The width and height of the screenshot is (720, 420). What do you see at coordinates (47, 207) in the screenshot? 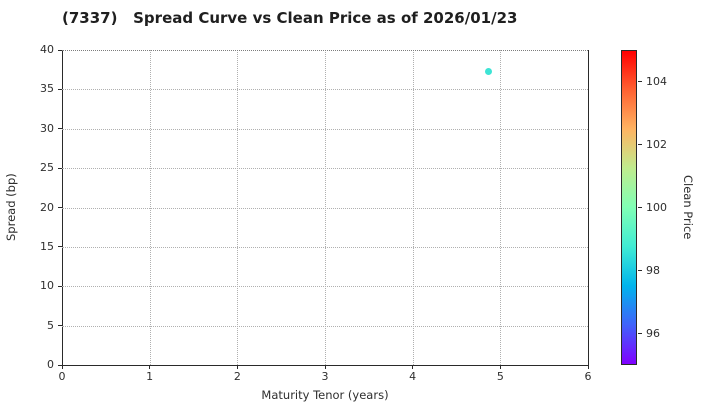
I see `y-tick-label: 20` at bounding box center [47, 207].